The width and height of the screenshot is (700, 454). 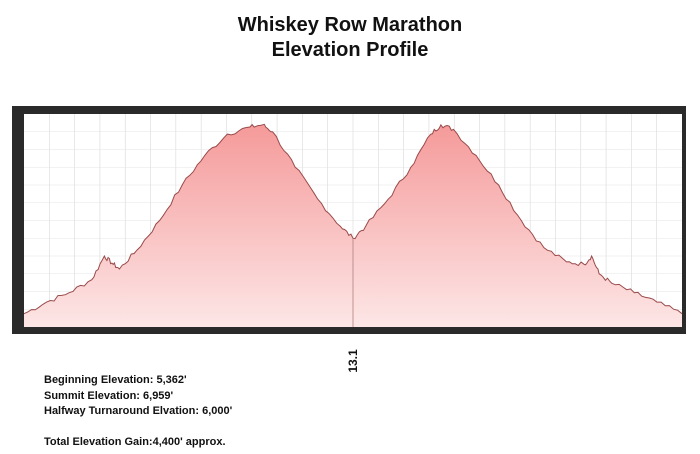 What do you see at coordinates (135, 441) in the screenshot?
I see `total-gain-text: Total Elevation Gain:4,400' approx.` at bounding box center [135, 441].